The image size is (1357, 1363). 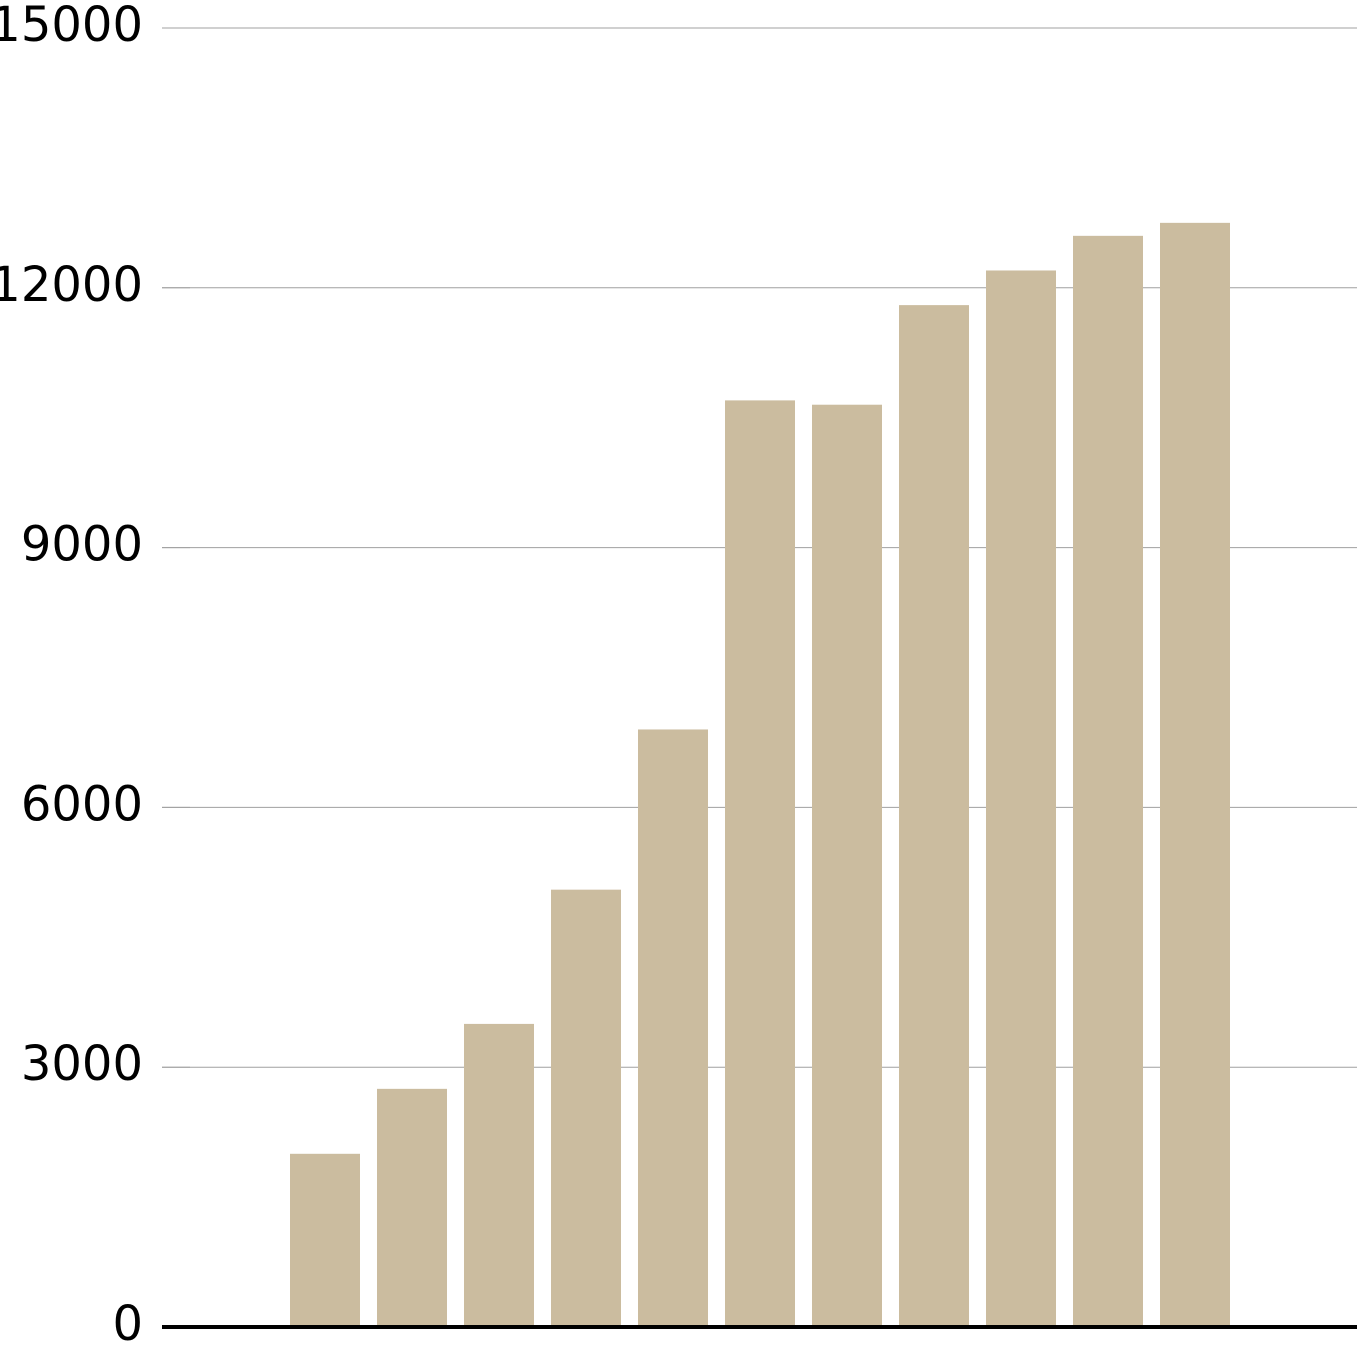 I want to click on y-tick-label: 12000, so click(x=71, y=285).